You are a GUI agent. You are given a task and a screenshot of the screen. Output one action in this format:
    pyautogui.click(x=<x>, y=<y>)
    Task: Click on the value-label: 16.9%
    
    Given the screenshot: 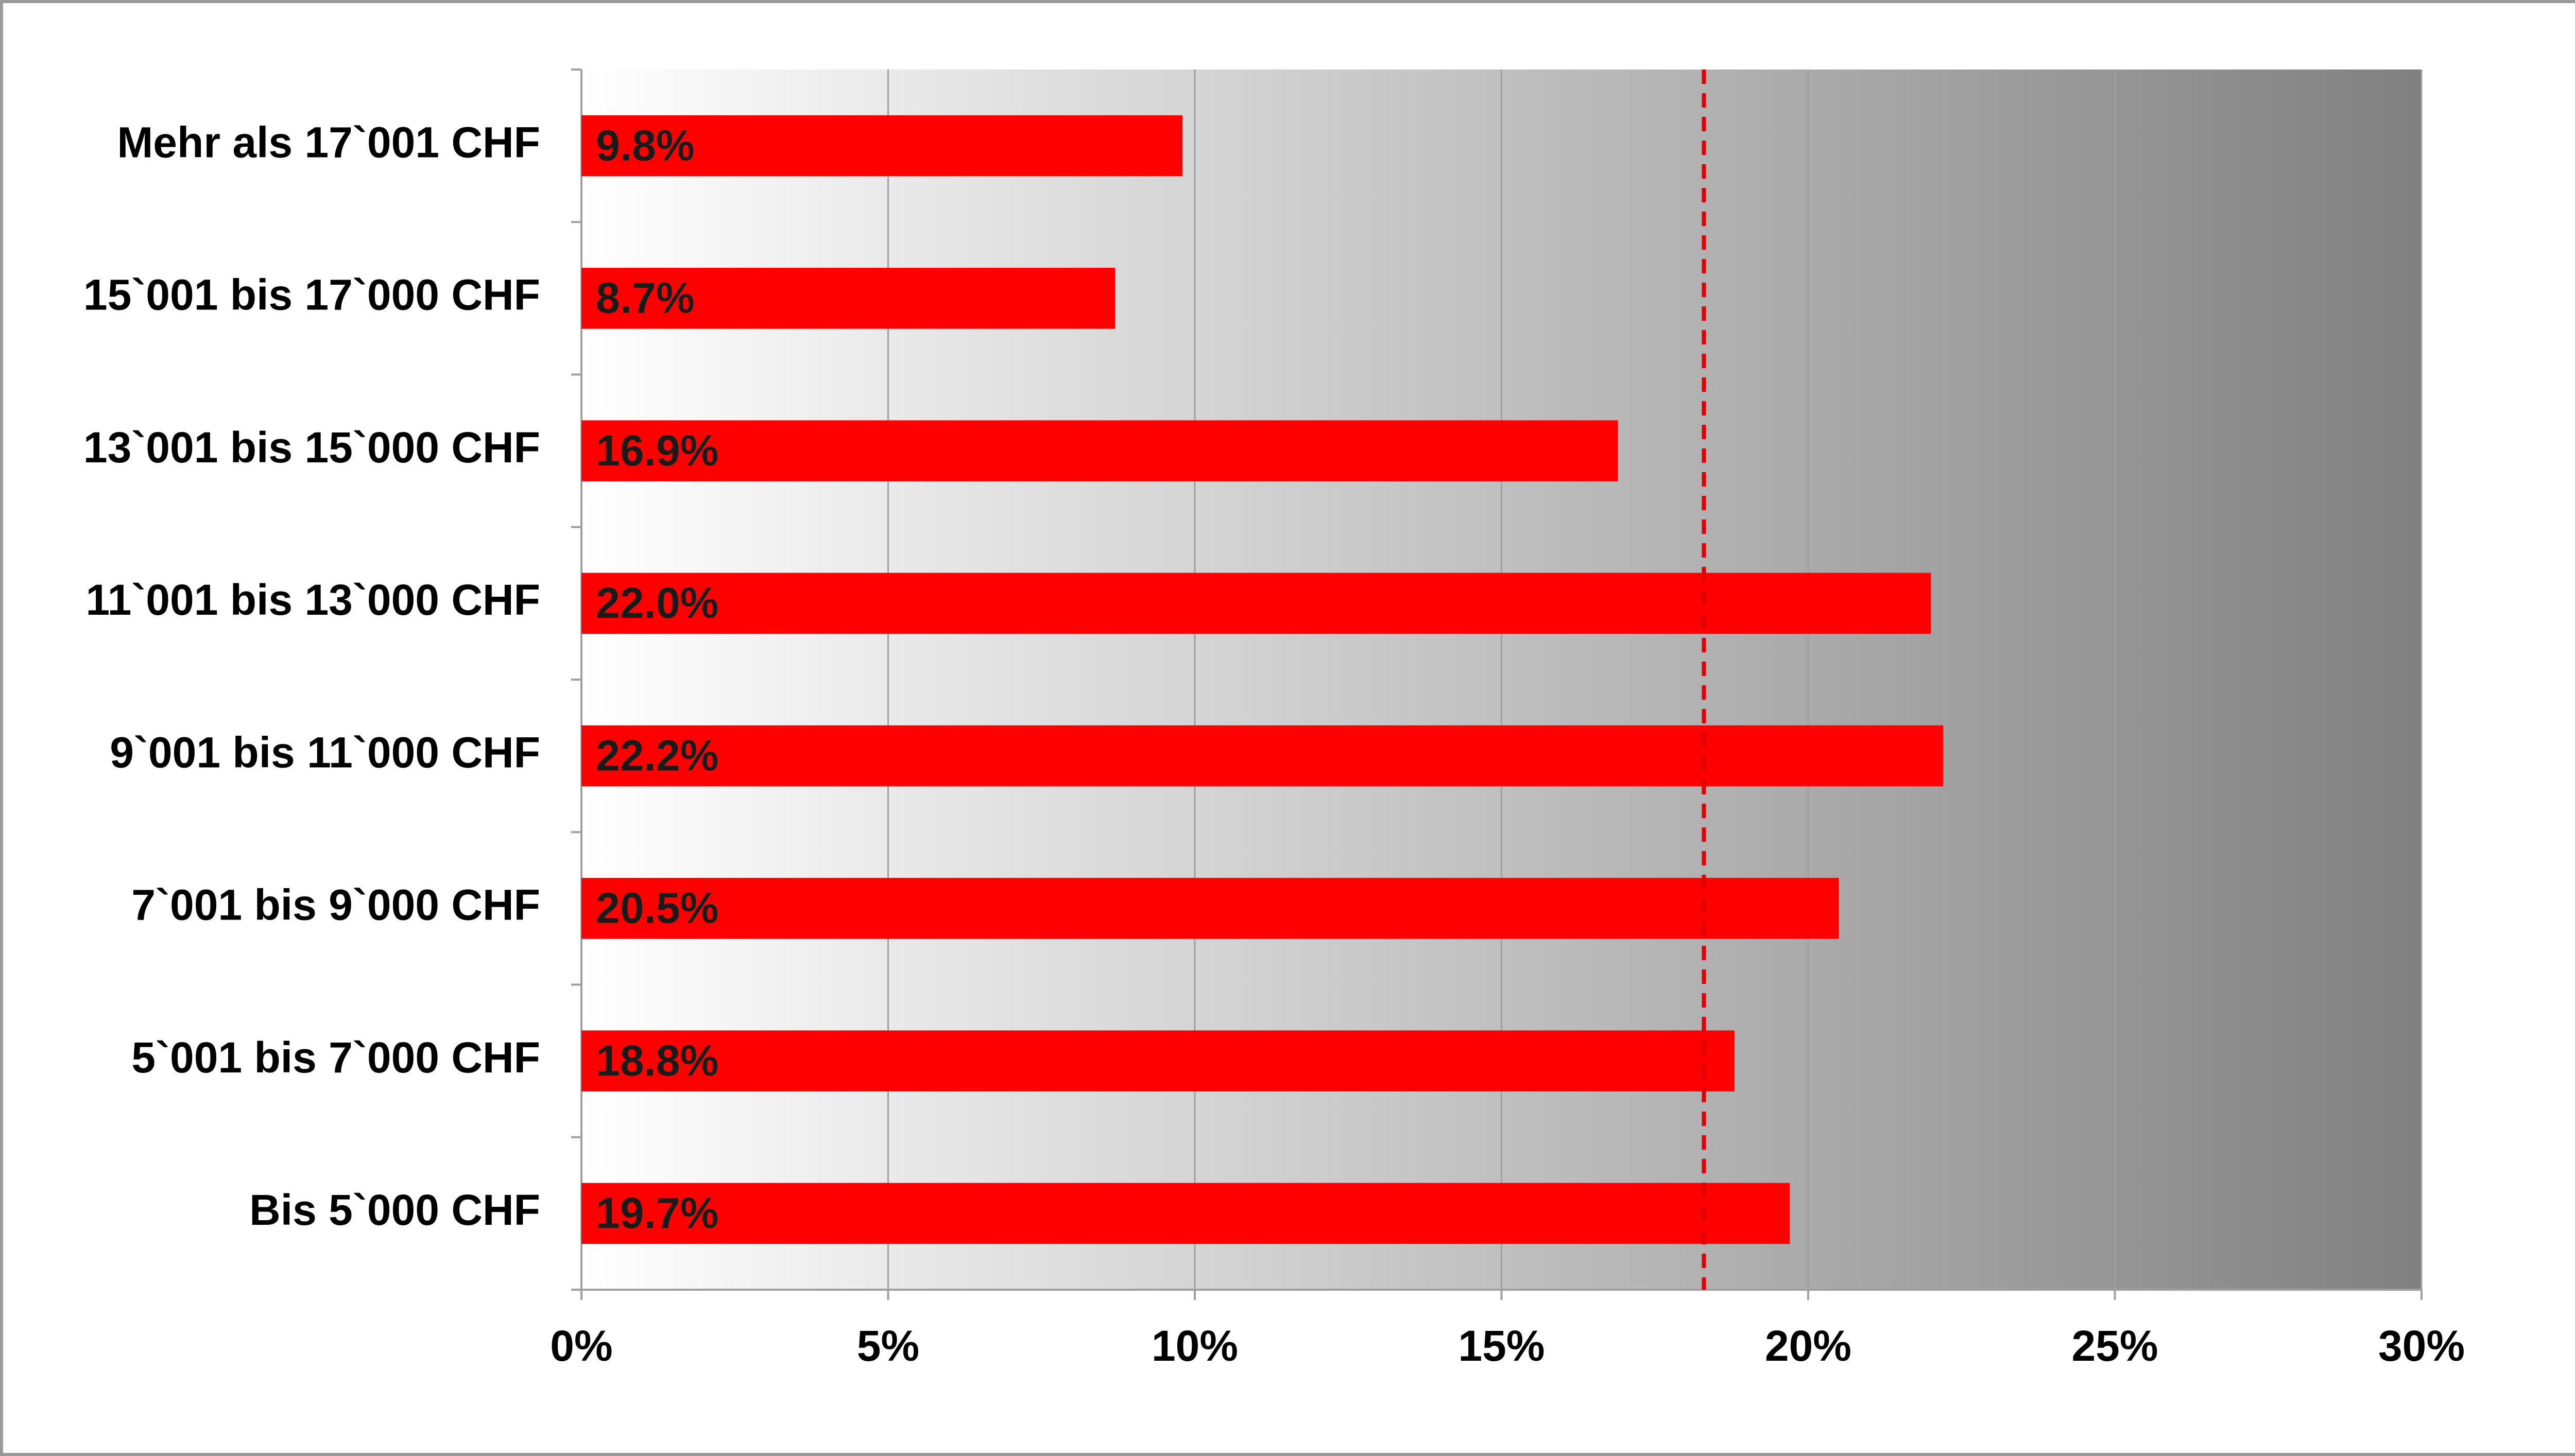 What is the action you would take?
    pyautogui.click(x=657, y=450)
    